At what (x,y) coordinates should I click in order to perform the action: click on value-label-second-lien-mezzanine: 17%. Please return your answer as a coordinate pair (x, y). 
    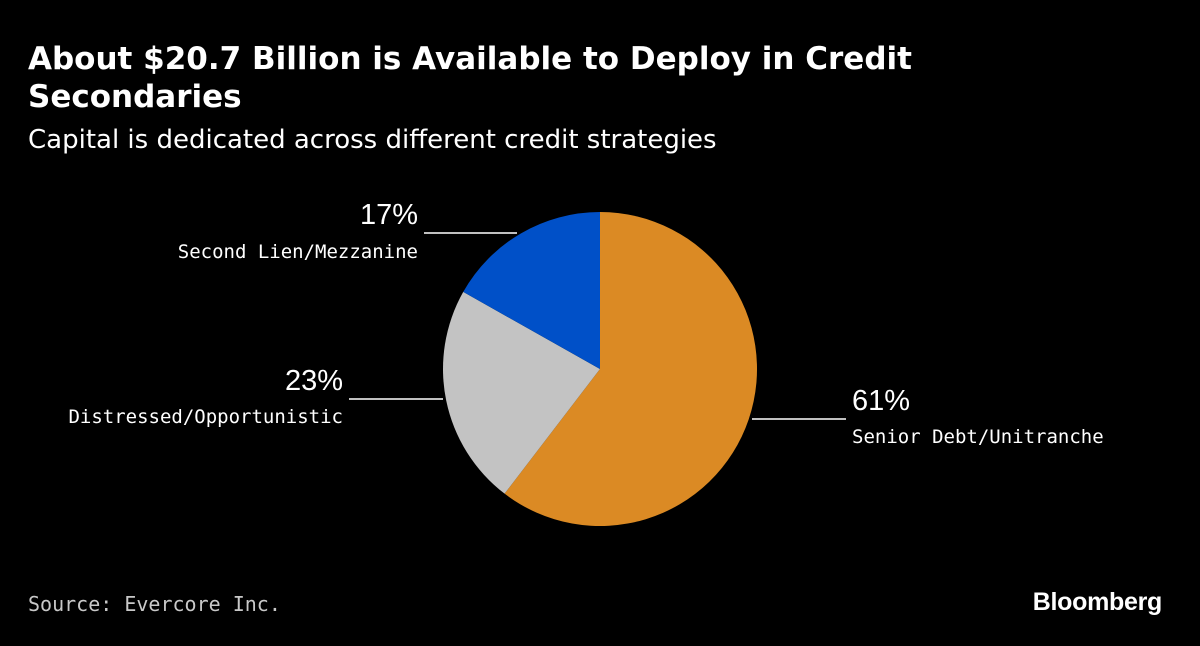
    Looking at the image, I should click on (389, 215).